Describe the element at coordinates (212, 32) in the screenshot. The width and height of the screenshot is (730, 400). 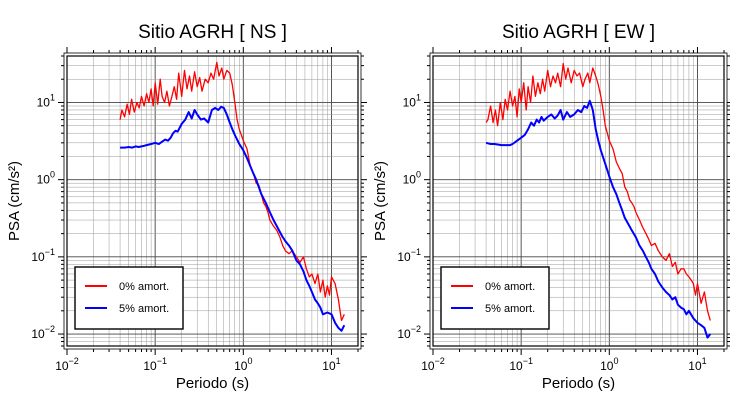
I see `chart-title: Sitio AGRH [ NS ]` at that location.